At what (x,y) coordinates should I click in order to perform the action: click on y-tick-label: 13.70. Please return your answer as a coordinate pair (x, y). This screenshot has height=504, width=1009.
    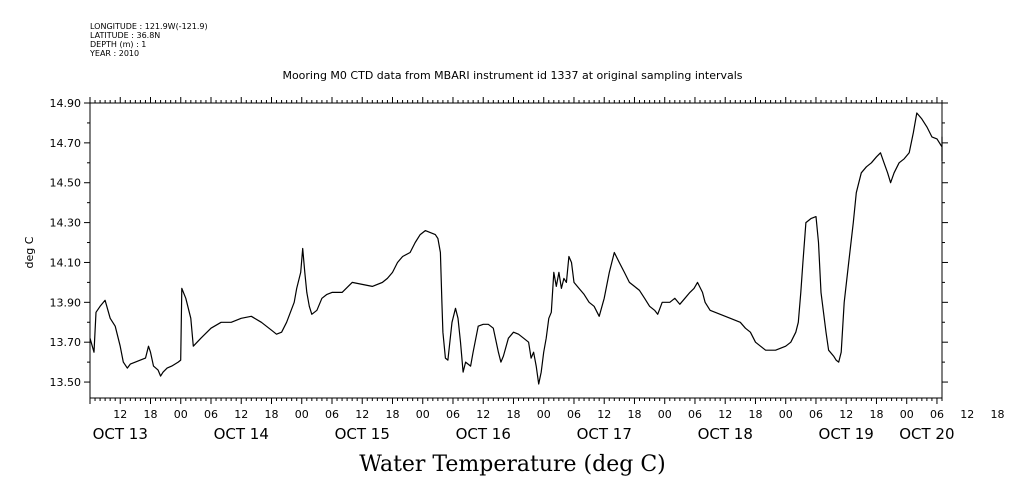
    Looking at the image, I should click on (66, 342).